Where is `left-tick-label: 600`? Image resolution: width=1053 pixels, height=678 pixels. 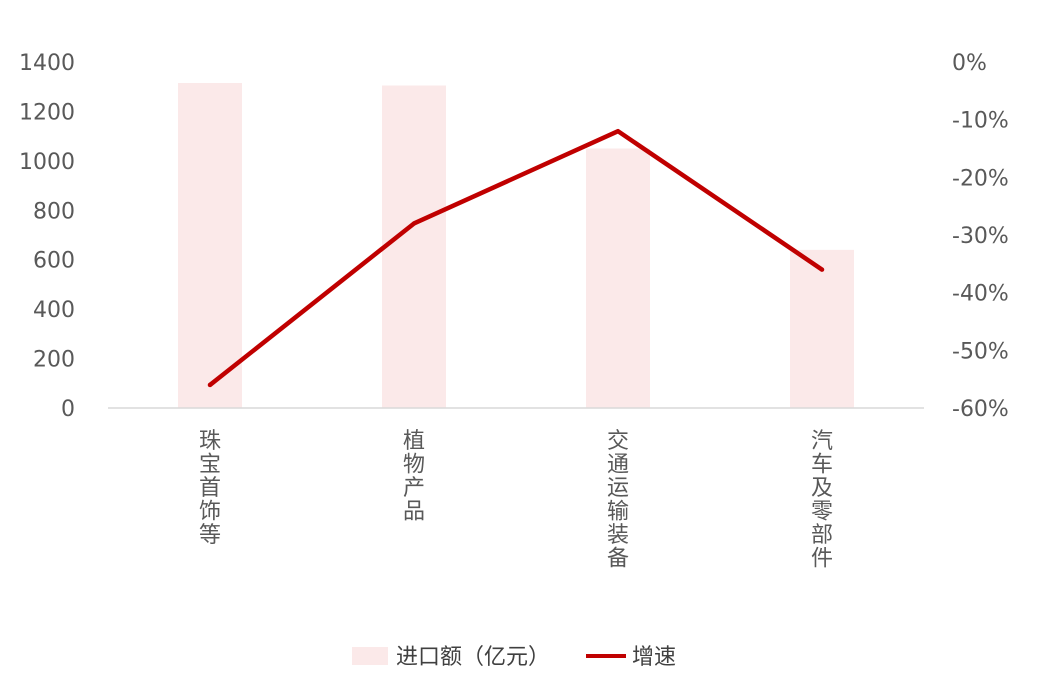
left-tick-label: 600 is located at coordinates (54, 261).